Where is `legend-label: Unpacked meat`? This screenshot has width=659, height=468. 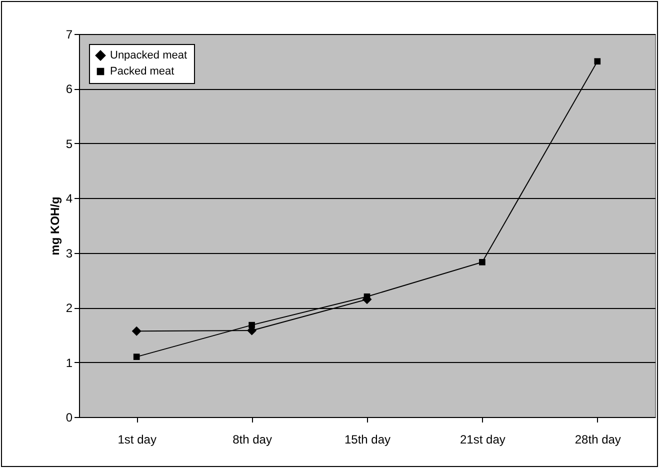 legend-label: Unpacked meat is located at coordinates (149, 56).